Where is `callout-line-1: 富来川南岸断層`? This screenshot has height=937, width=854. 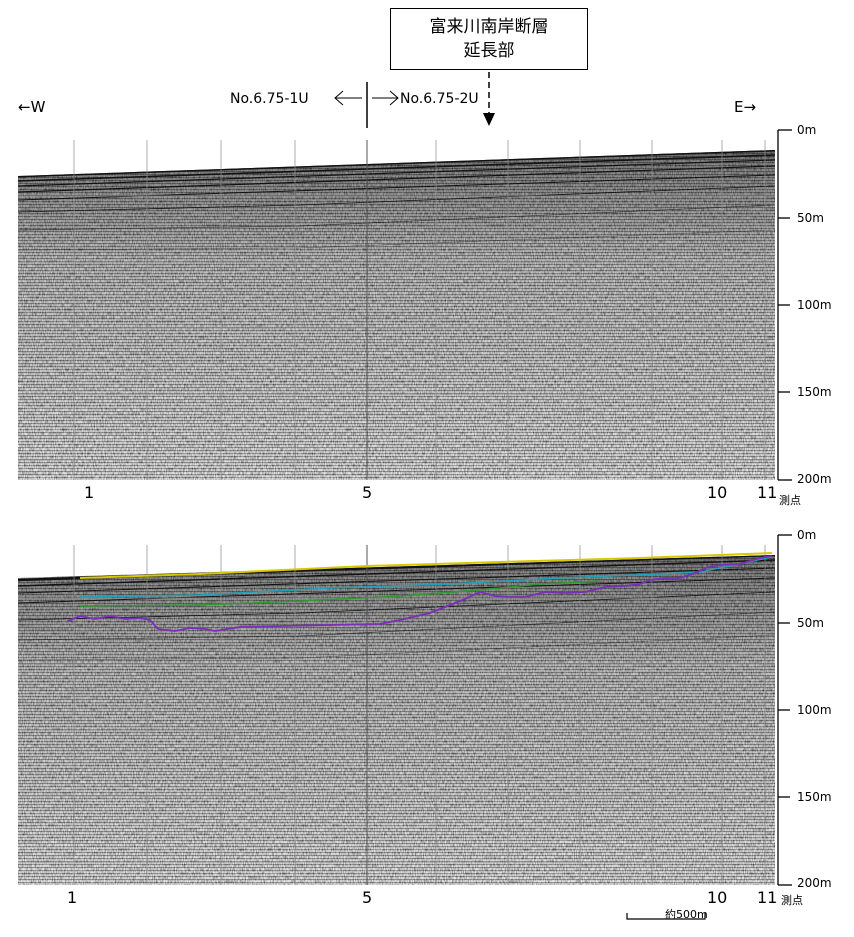 callout-line-1: 富来川南岸断層 is located at coordinates (489, 27).